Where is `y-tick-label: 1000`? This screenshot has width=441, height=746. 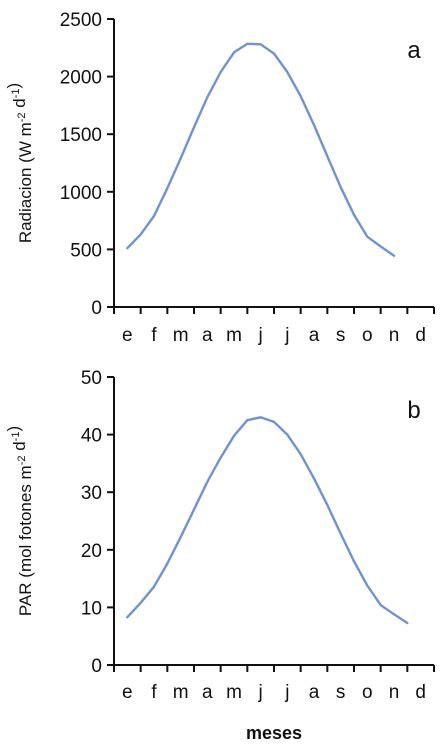
y-tick-label: 1000 is located at coordinates (81, 193).